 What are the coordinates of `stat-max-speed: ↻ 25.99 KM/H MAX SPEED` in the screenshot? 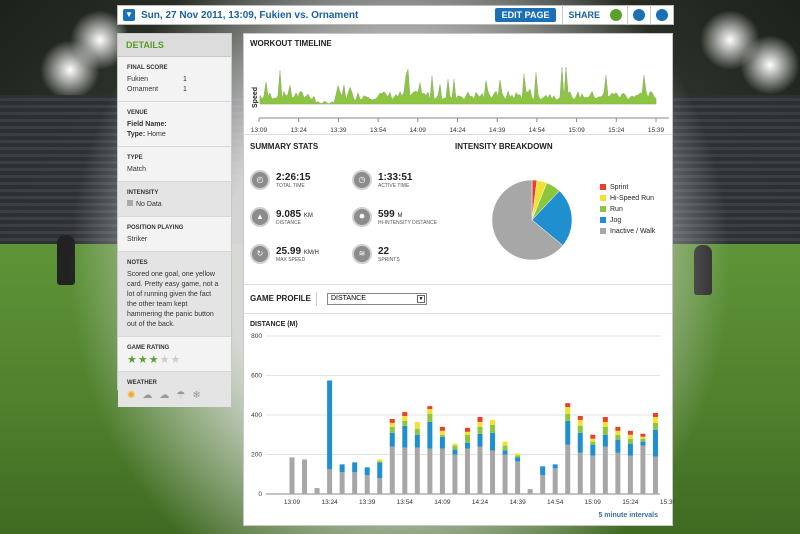 It's located at (284, 254).